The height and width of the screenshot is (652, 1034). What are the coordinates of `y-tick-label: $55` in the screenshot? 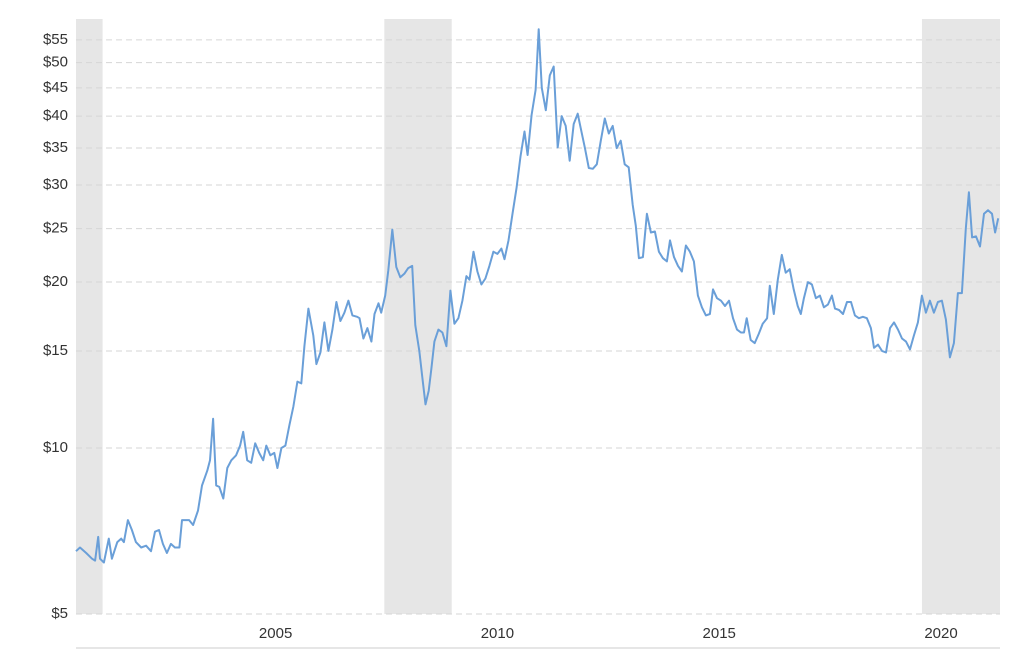 It's located at (55, 39).